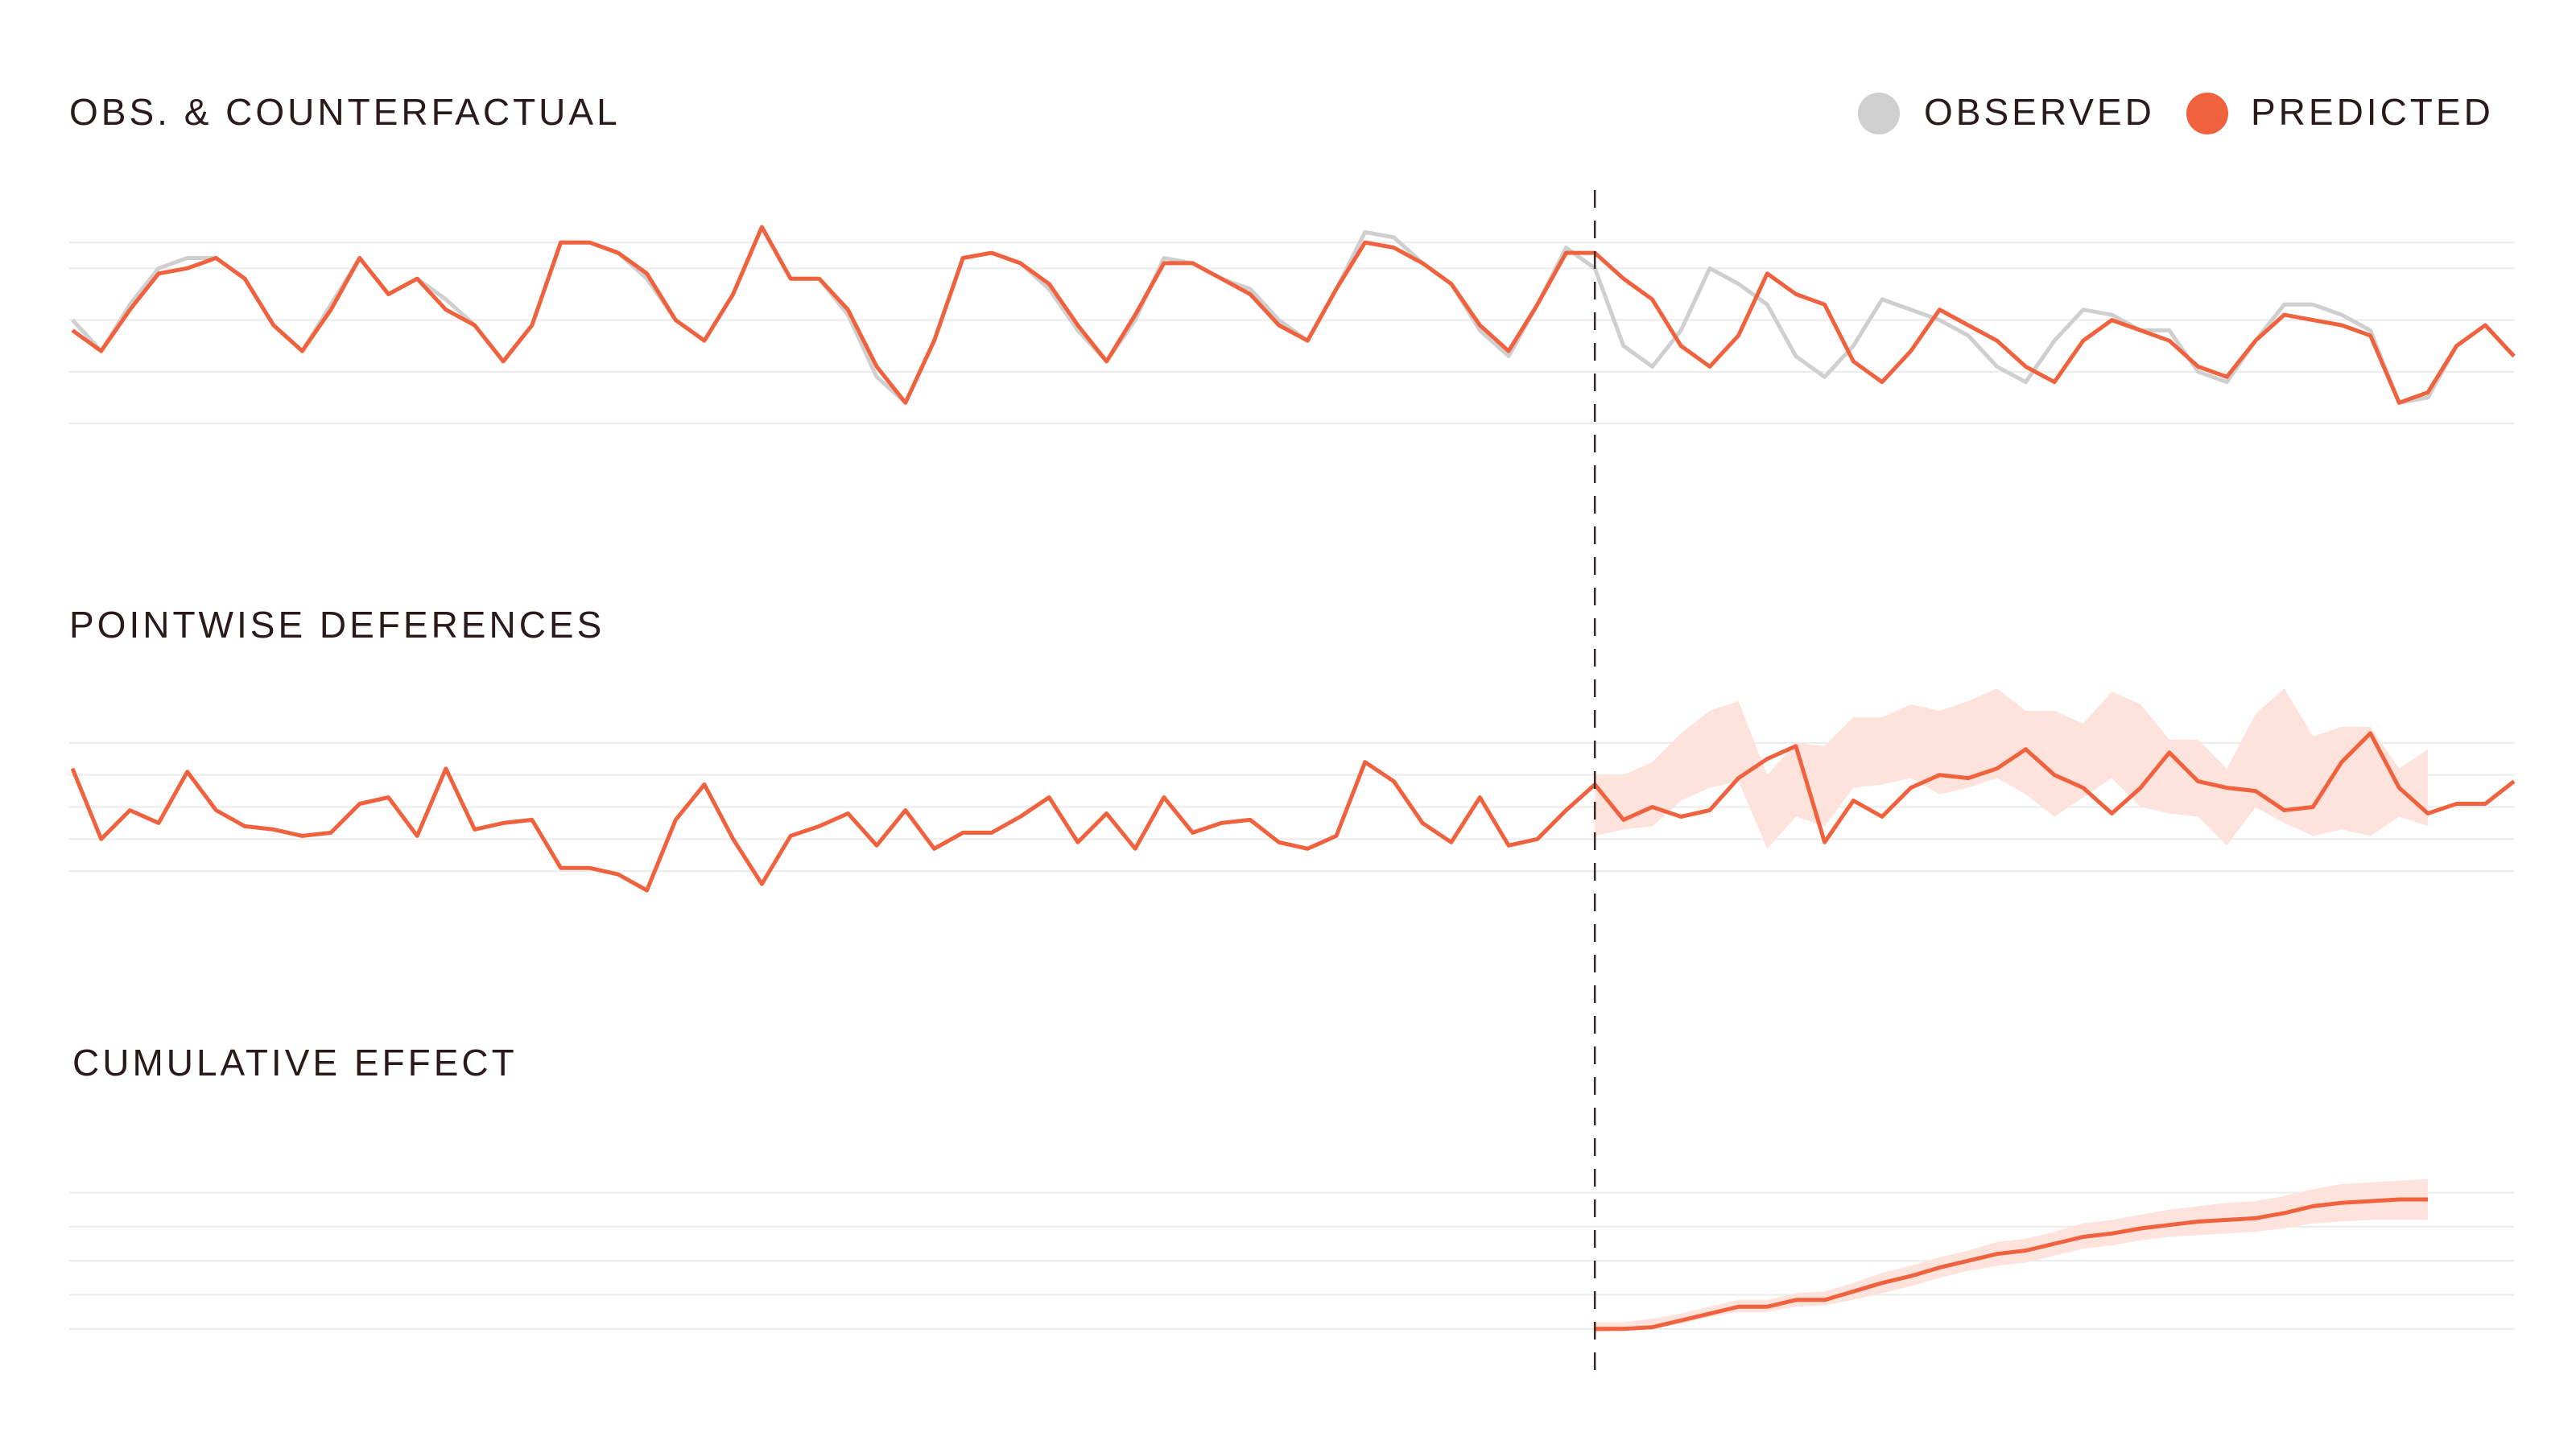  I want to click on legend-predicted-dot, so click(2207, 113).